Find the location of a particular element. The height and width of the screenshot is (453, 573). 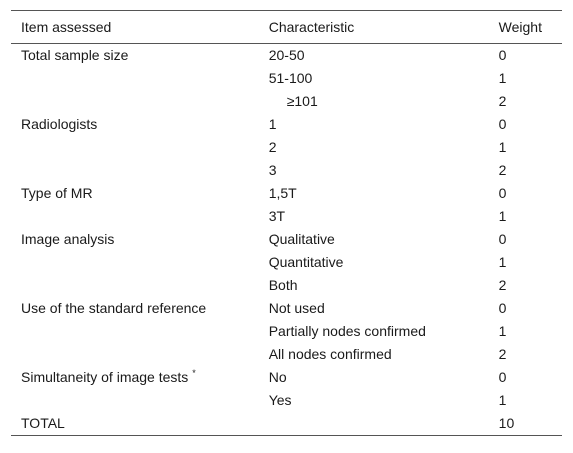

table-row: Both 2 is located at coordinates (286, 285).